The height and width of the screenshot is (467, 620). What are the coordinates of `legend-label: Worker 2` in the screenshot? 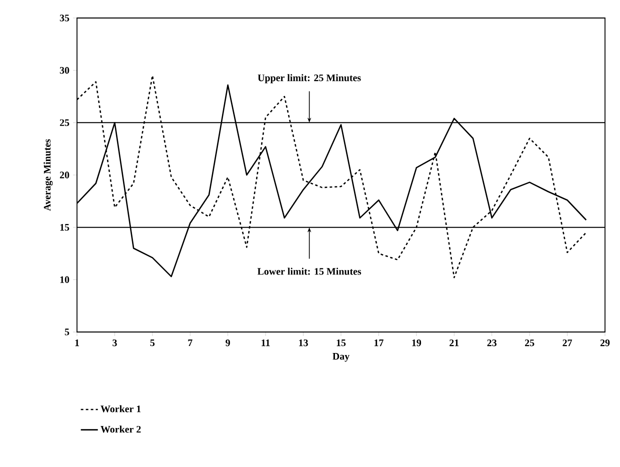 It's located at (120, 429).